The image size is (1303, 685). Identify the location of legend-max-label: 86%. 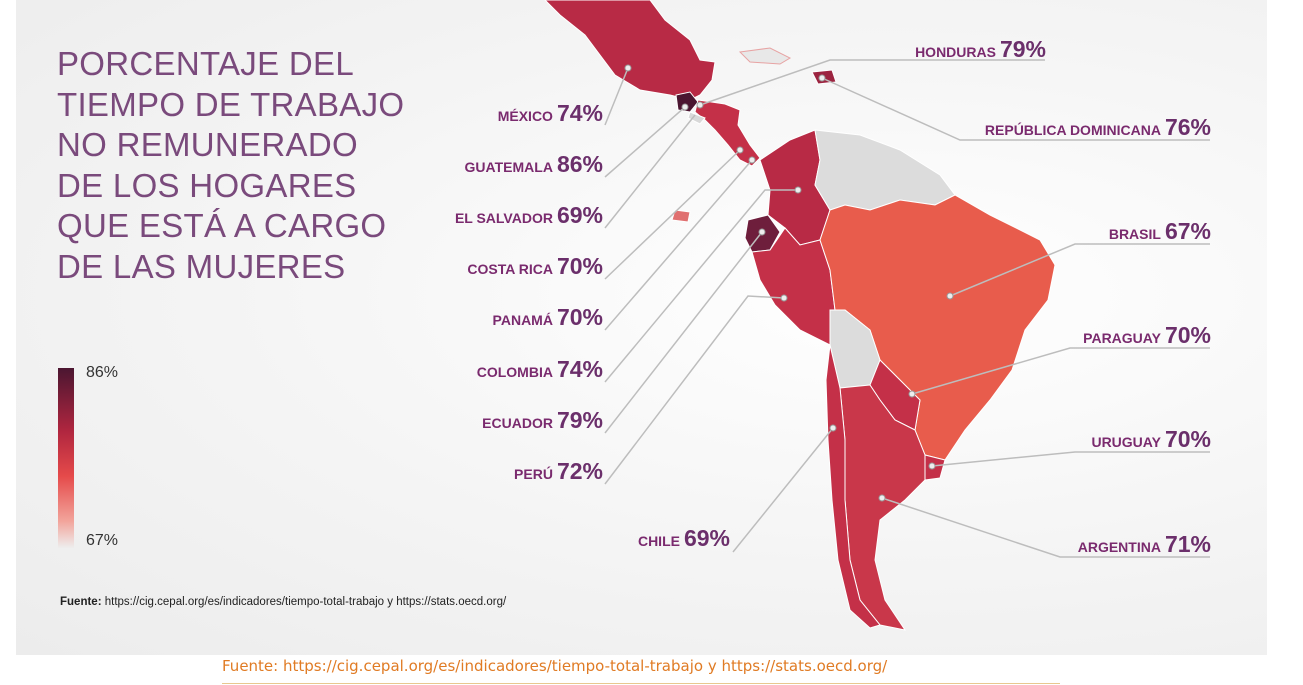
(102, 372).